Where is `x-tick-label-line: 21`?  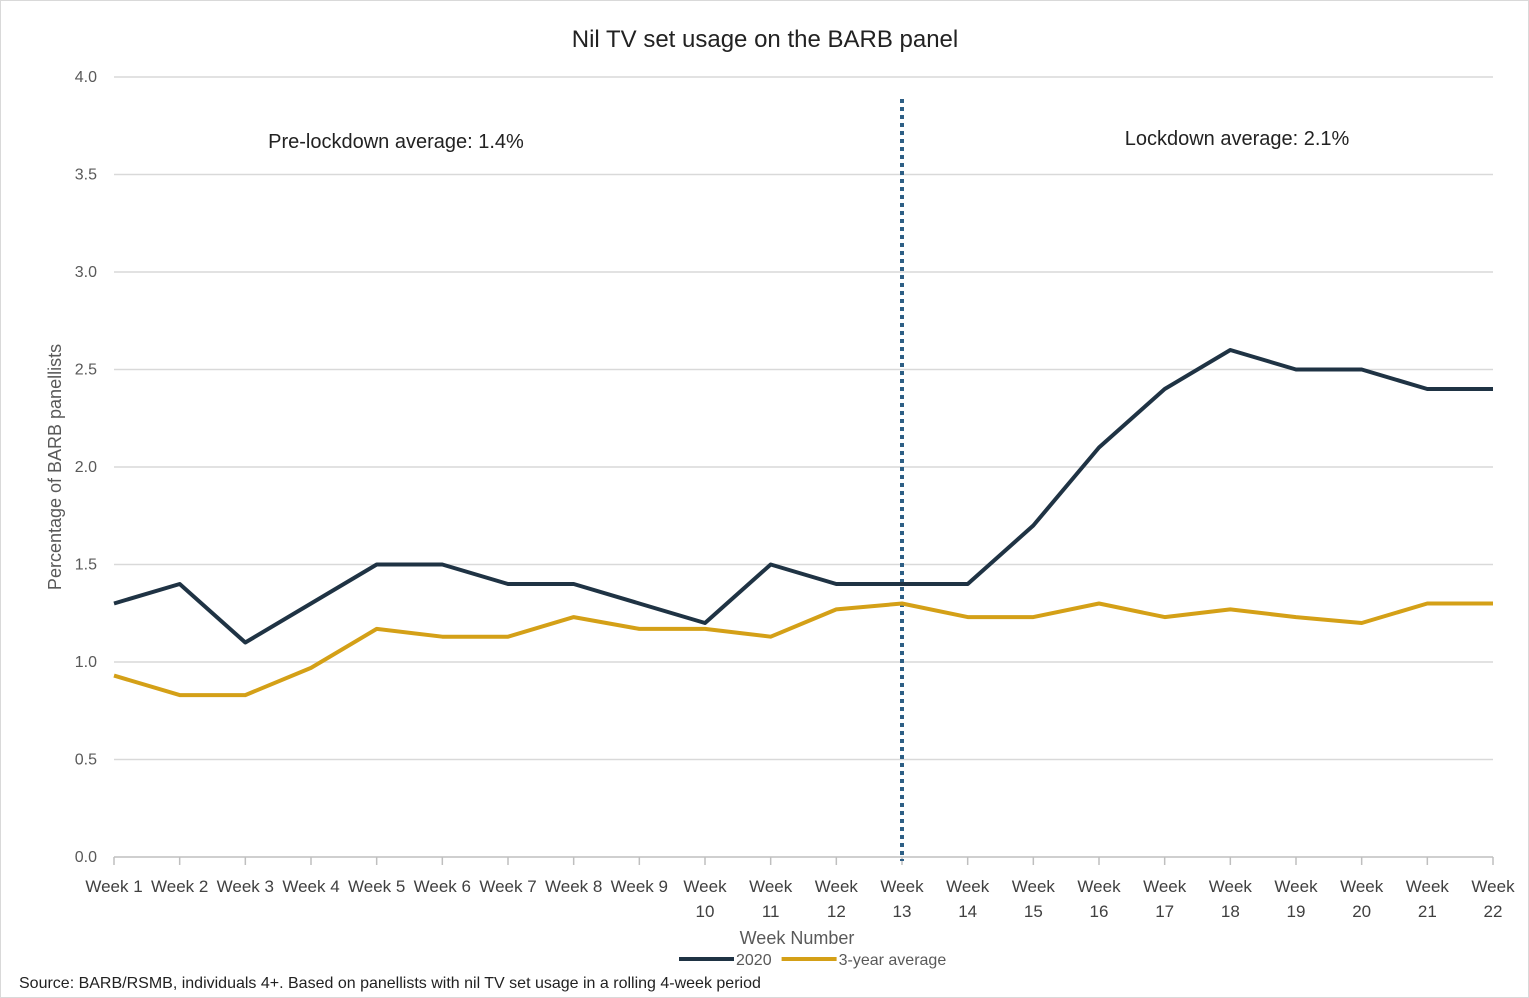
x-tick-label-line: 21 is located at coordinates (1427, 911).